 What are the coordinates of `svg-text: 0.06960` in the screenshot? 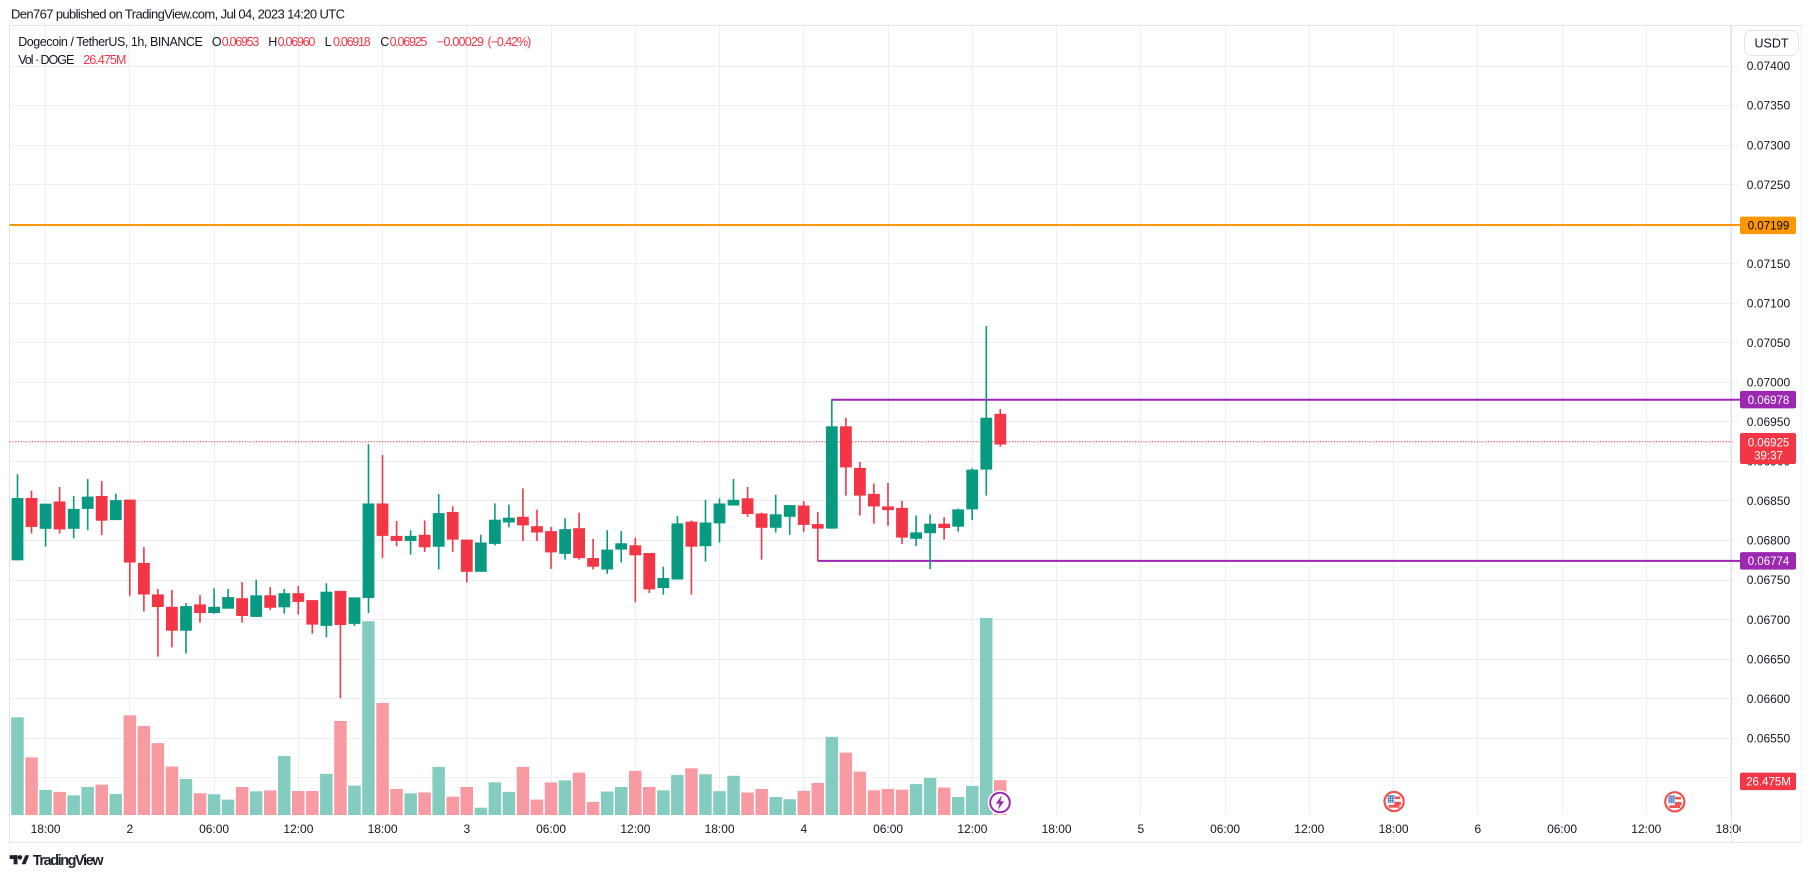 It's located at (297, 42).